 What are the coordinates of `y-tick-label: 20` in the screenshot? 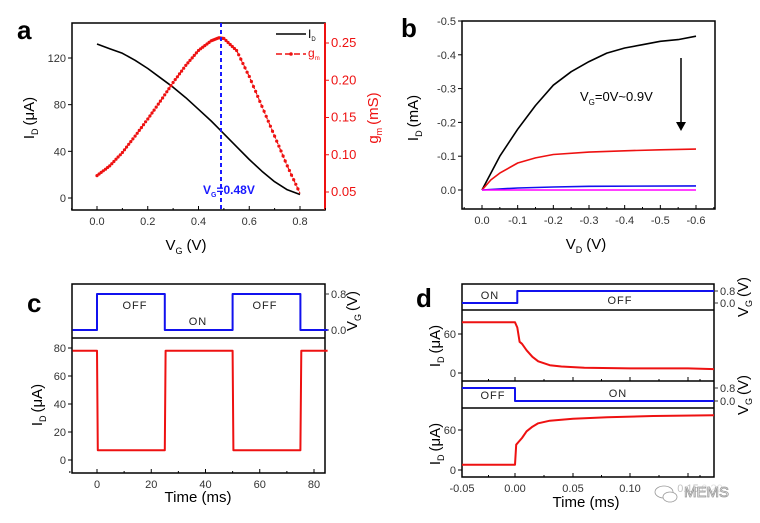 It's located at (60, 433).